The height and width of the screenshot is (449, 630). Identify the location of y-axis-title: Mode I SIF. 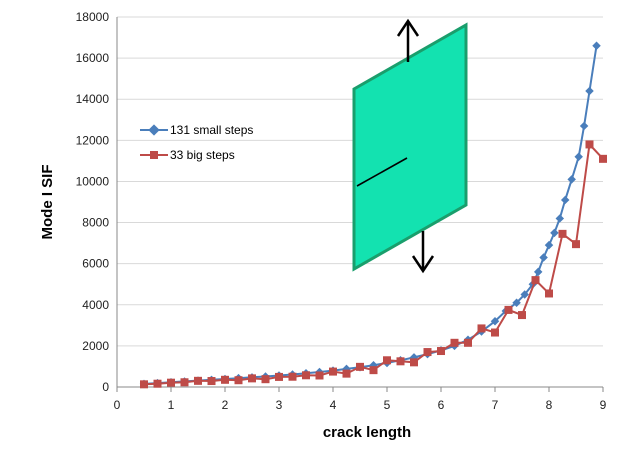
(47, 202).